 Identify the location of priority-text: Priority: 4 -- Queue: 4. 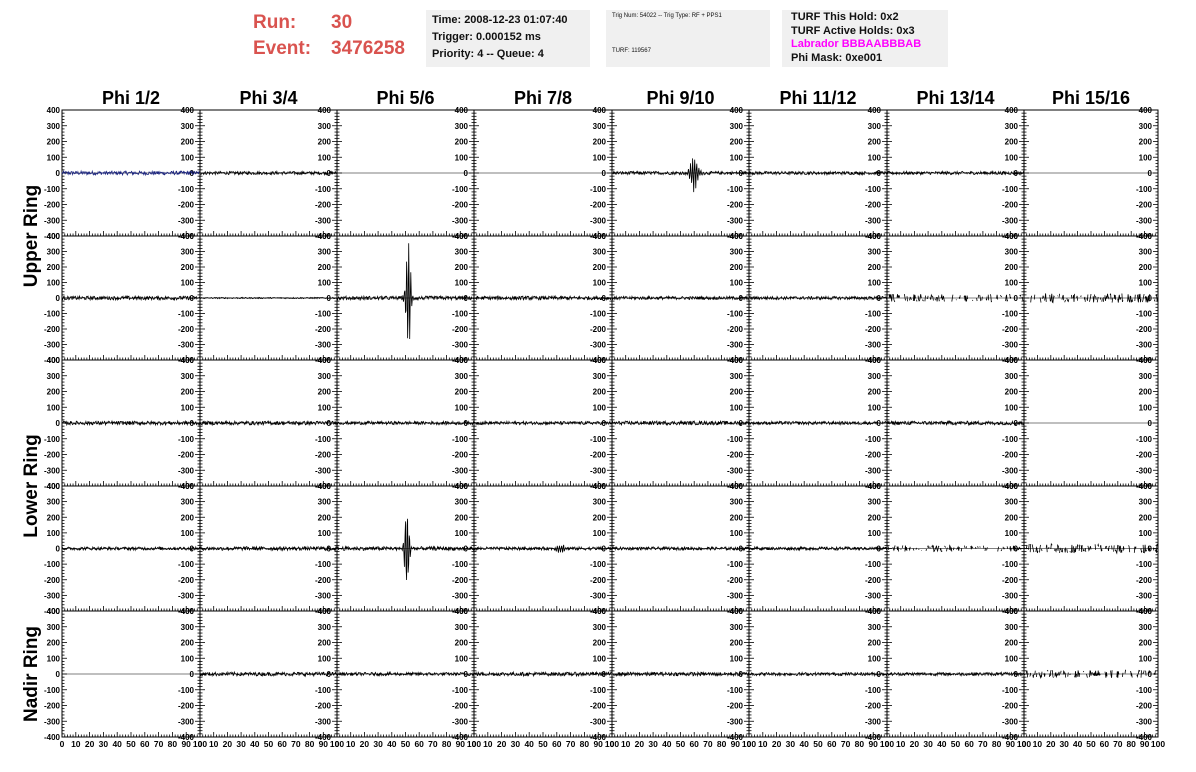
(488, 54).